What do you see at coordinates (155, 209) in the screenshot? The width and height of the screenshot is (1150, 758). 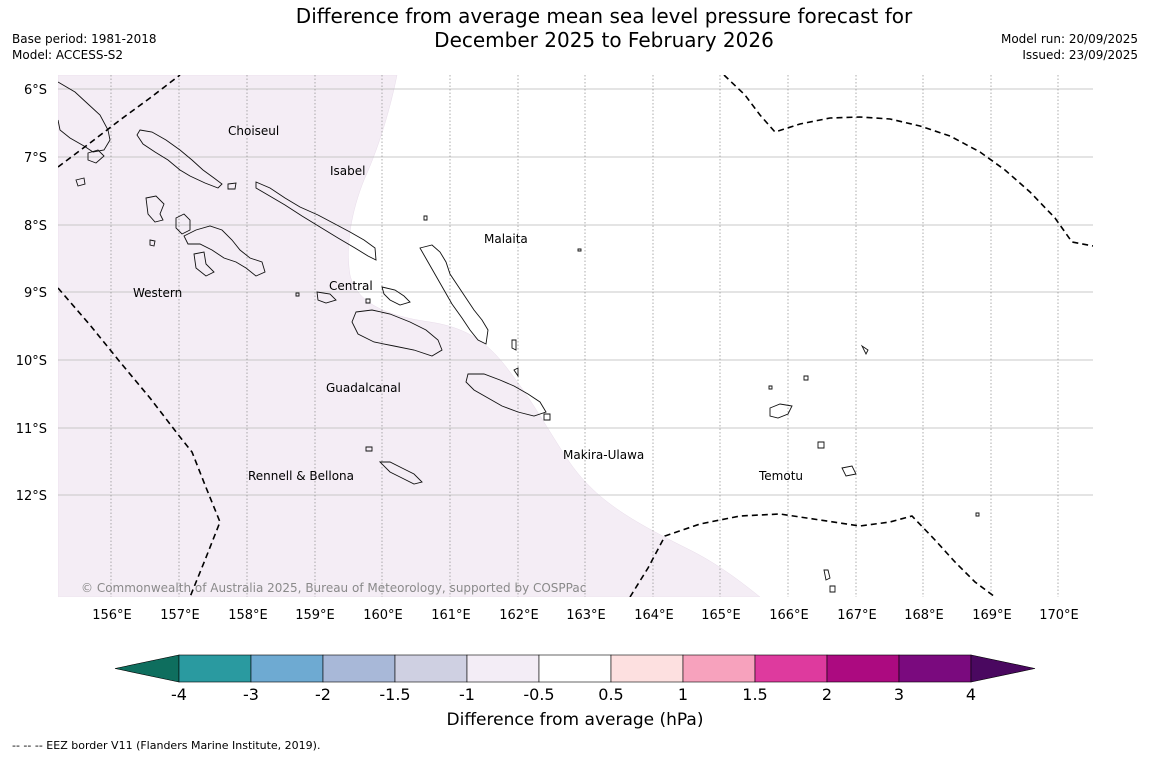 I see `vella-lavella-island` at bounding box center [155, 209].